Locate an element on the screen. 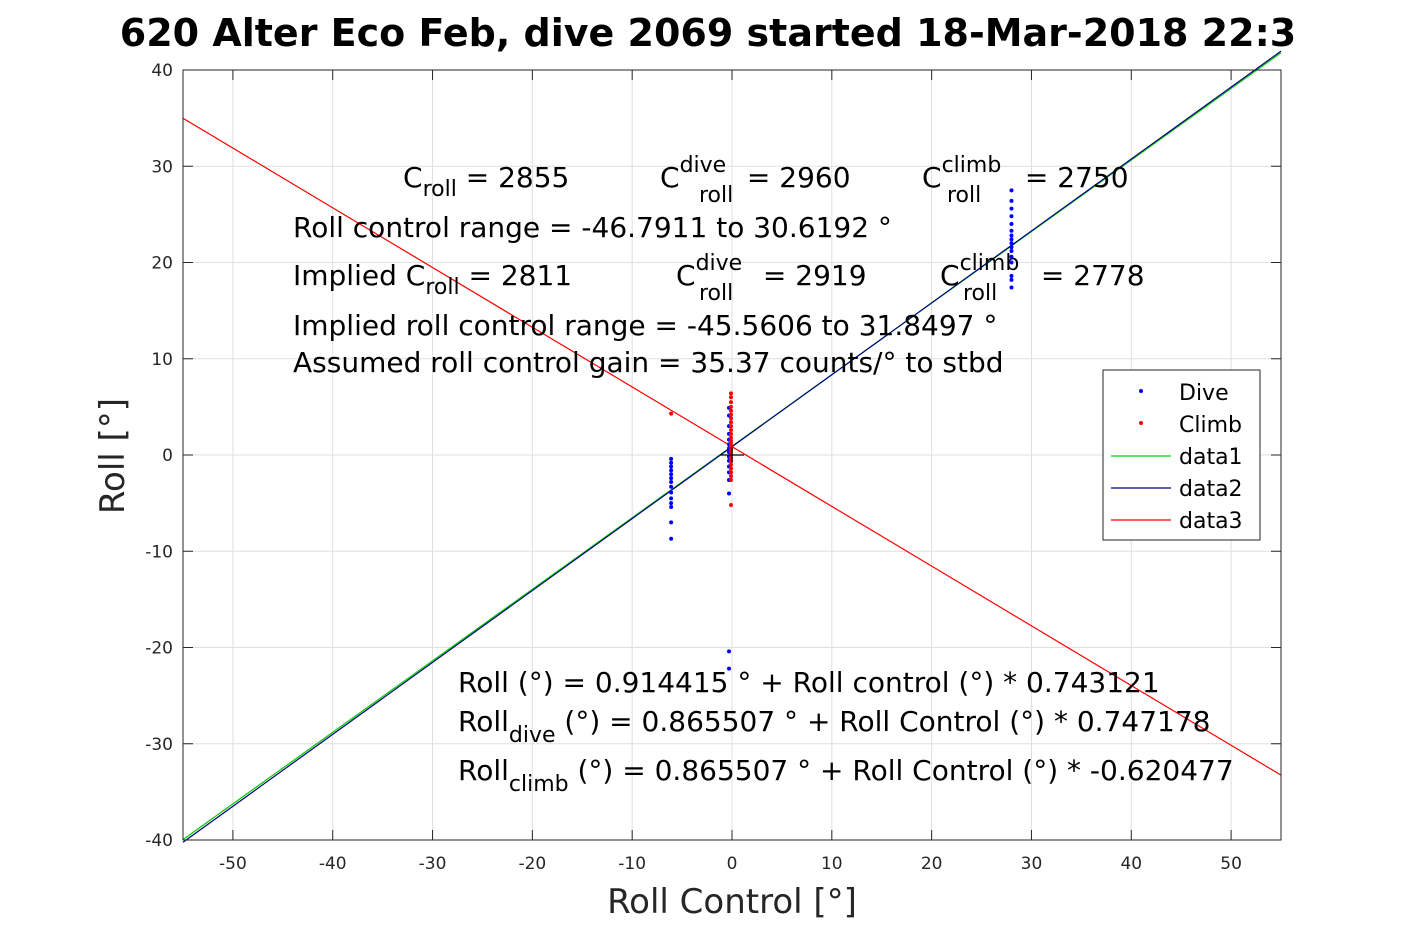 The width and height of the screenshot is (1417, 945). legend: Dive Climb data1 data2 data3 is located at coordinates (1181, 455).